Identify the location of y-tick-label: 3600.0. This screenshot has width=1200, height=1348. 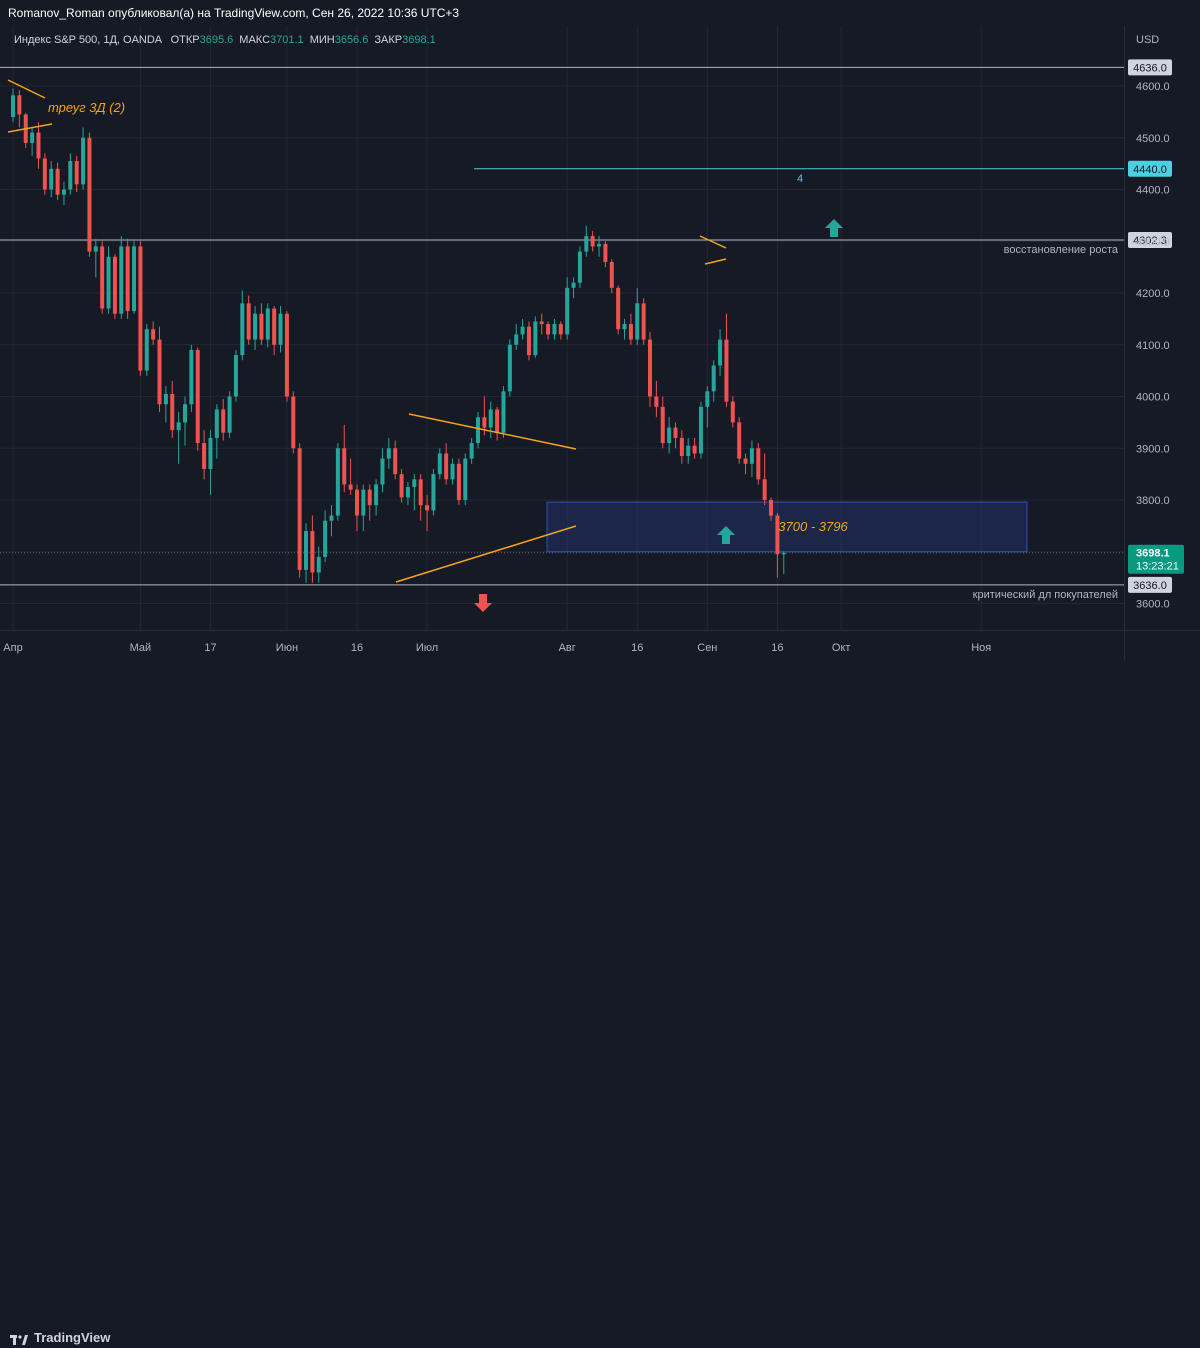
(1153, 605).